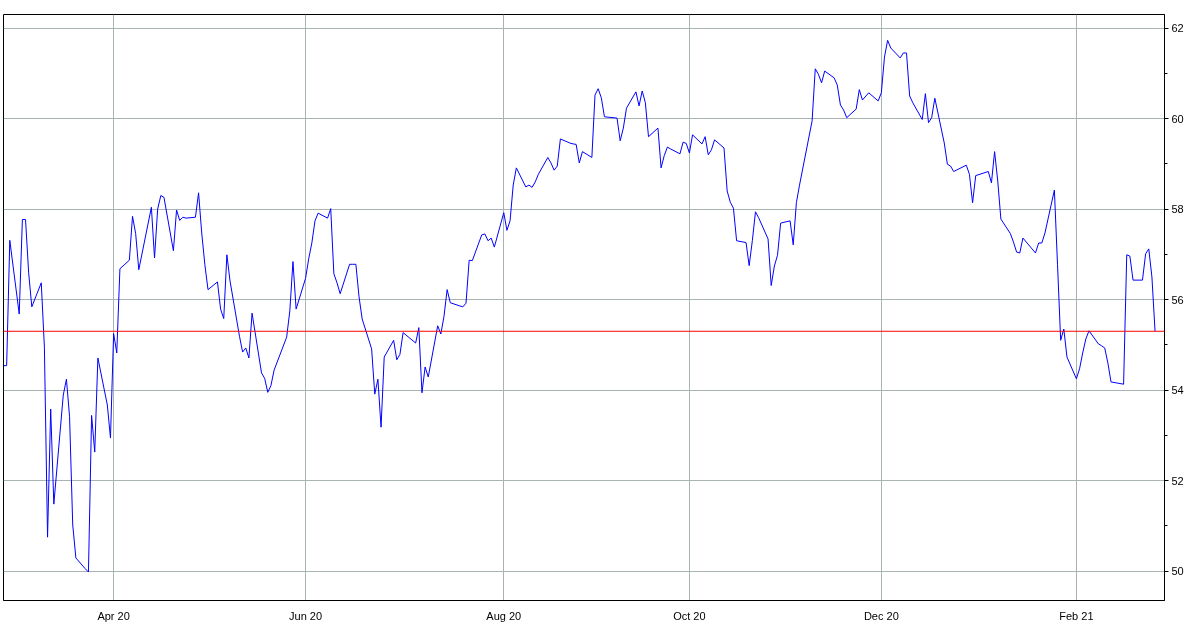 Image resolution: width=1200 pixels, height=630 pixels. Describe the element at coordinates (1177, 571) in the screenshot. I see `y-tick-label: 50` at that location.